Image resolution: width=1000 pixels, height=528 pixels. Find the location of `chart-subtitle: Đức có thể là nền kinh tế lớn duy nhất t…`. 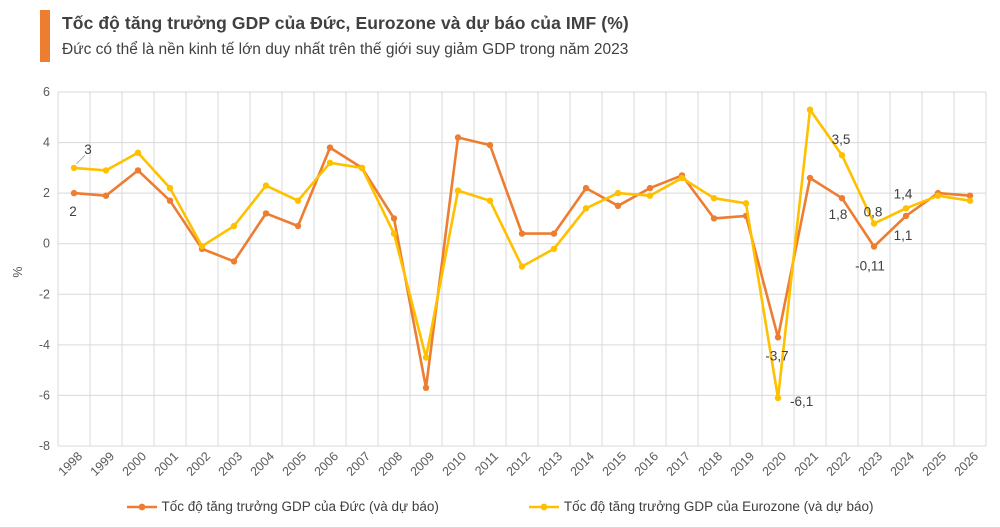

chart-subtitle: Đức có thể là nền kinh tế lớn duy nhất t… is located at coordinates (345, 49).